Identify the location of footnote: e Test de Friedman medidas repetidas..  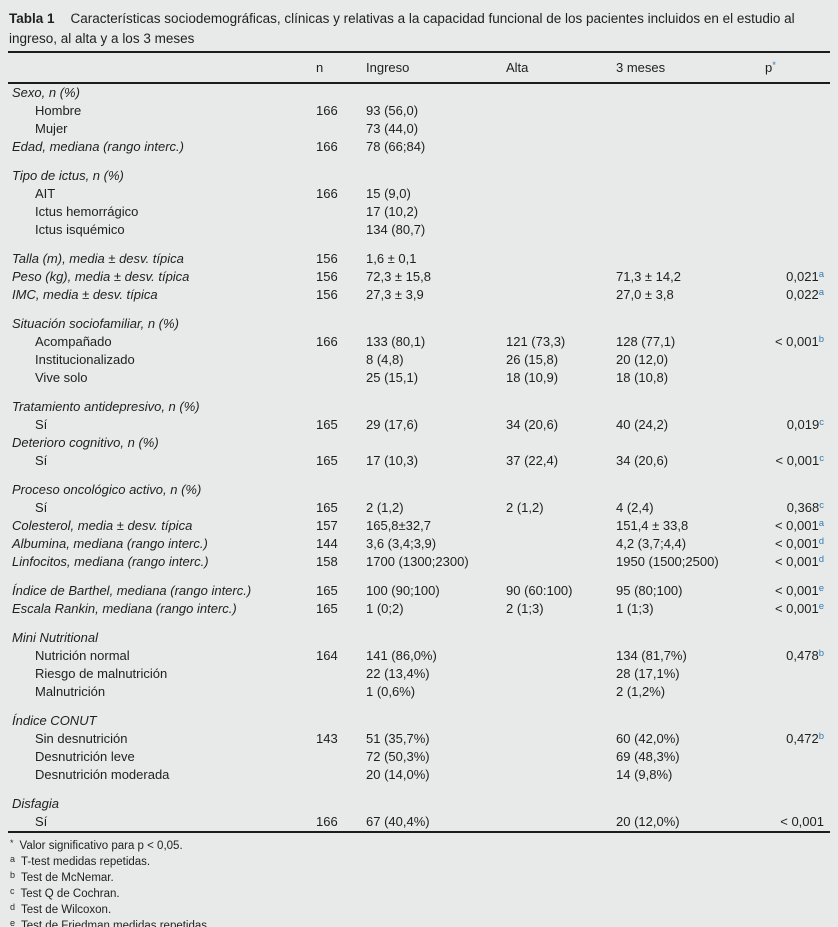
(420, 922).